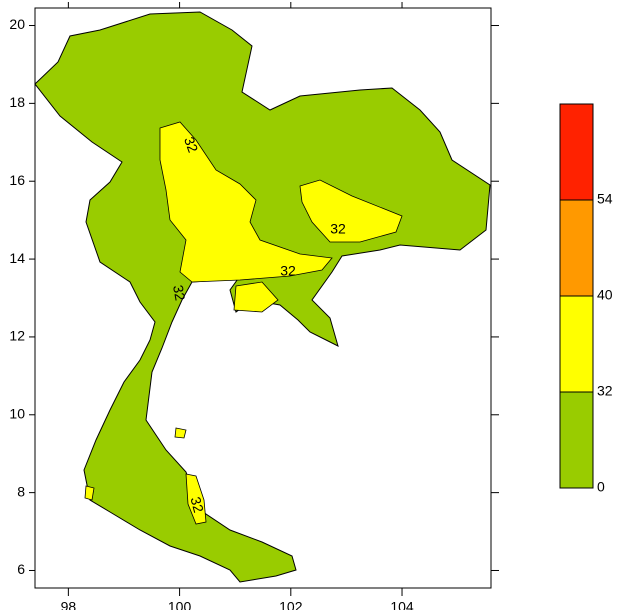 The width and height of the screenshot is (620, 615). What do you see at coordinates (69, 604) in the screenshot?
I see `x-tick-label: 98` at bounding box center [69, 604].